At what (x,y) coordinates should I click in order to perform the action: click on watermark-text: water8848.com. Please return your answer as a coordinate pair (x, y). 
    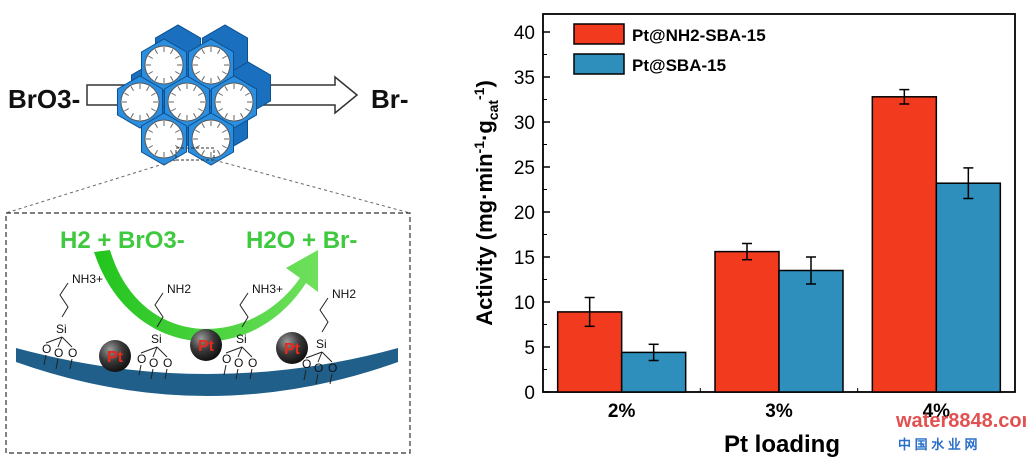
    Looking at the image, I should click on (960, 421).